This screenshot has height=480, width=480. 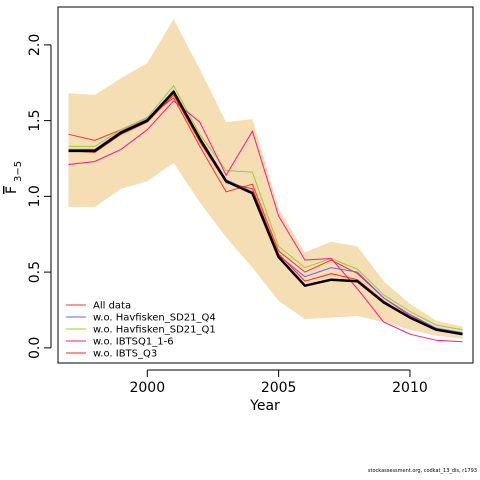 I want to click on legend-label-5: w.o. IBTS_Q3, so click(x=125, y=354).